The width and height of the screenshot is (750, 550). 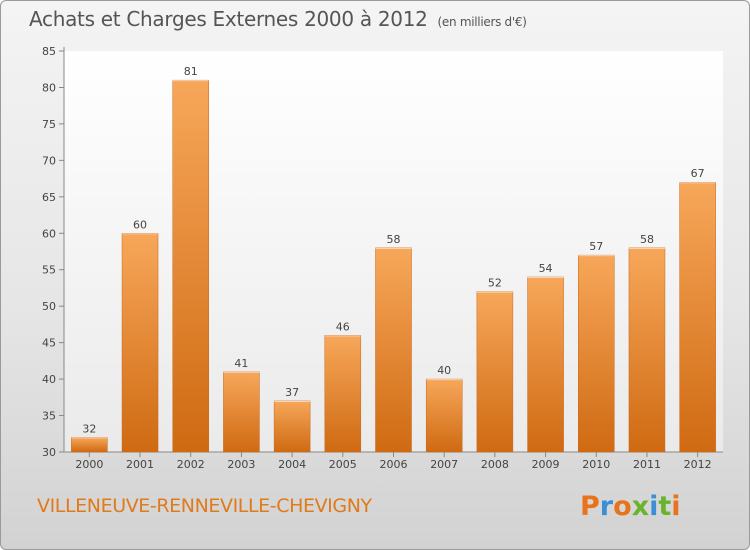 What do you see at coordinates (89, 428) in the screenshot?
I see `value-label-2000: 32` at bounding box center [89, 428].